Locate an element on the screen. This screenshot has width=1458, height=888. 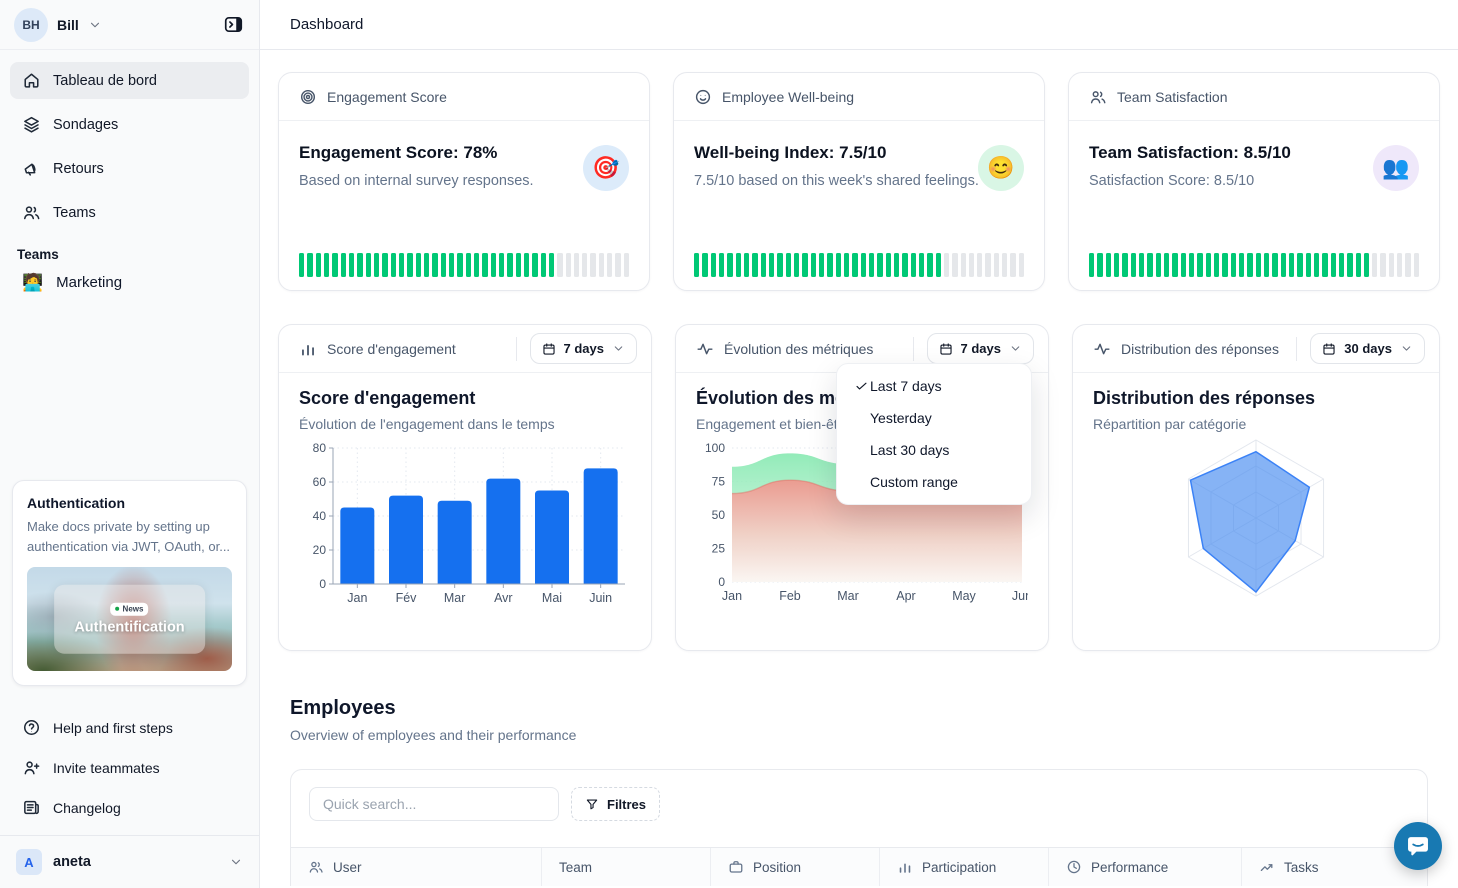
date-range-label: 30 days is located at coordinates (1368, 348).